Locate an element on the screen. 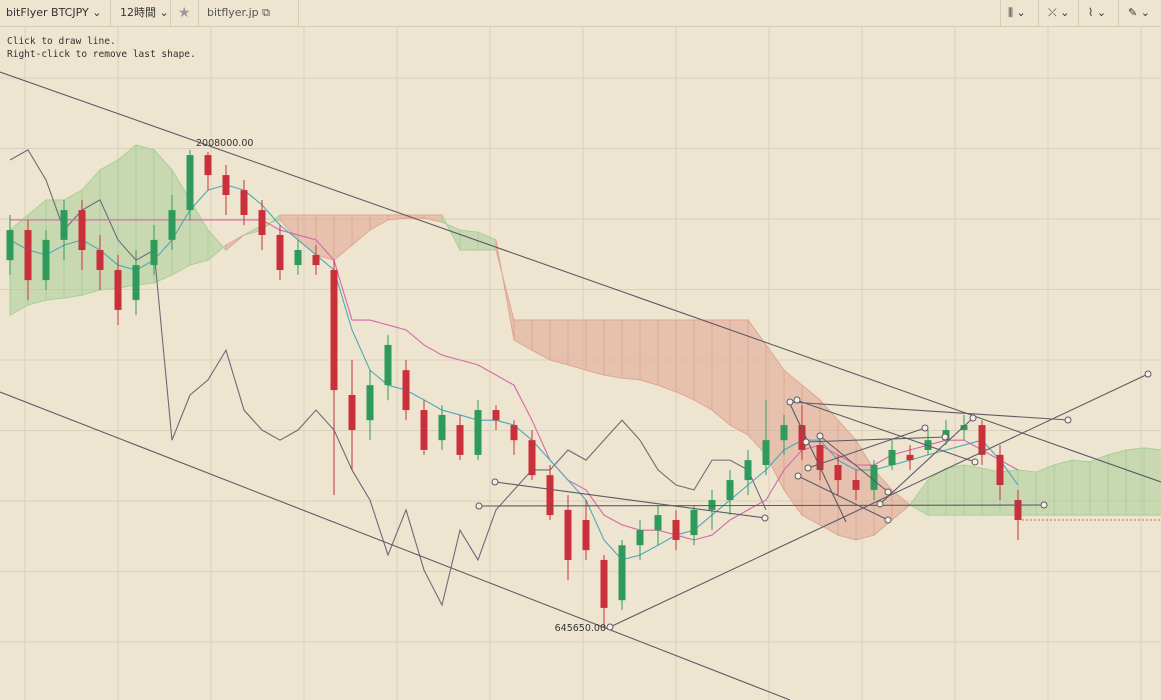 The width and height of the screenshot is (1161, 700). interval-select: 12時間 ⌄ is located at coordinates (144, 12).